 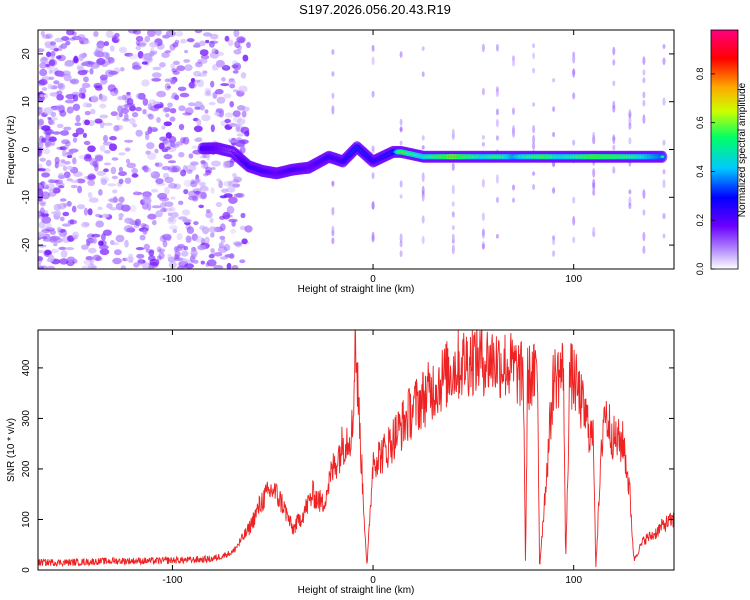 I want to click on colorbar-tick-label: 0.2, so click(x=700, y=220).